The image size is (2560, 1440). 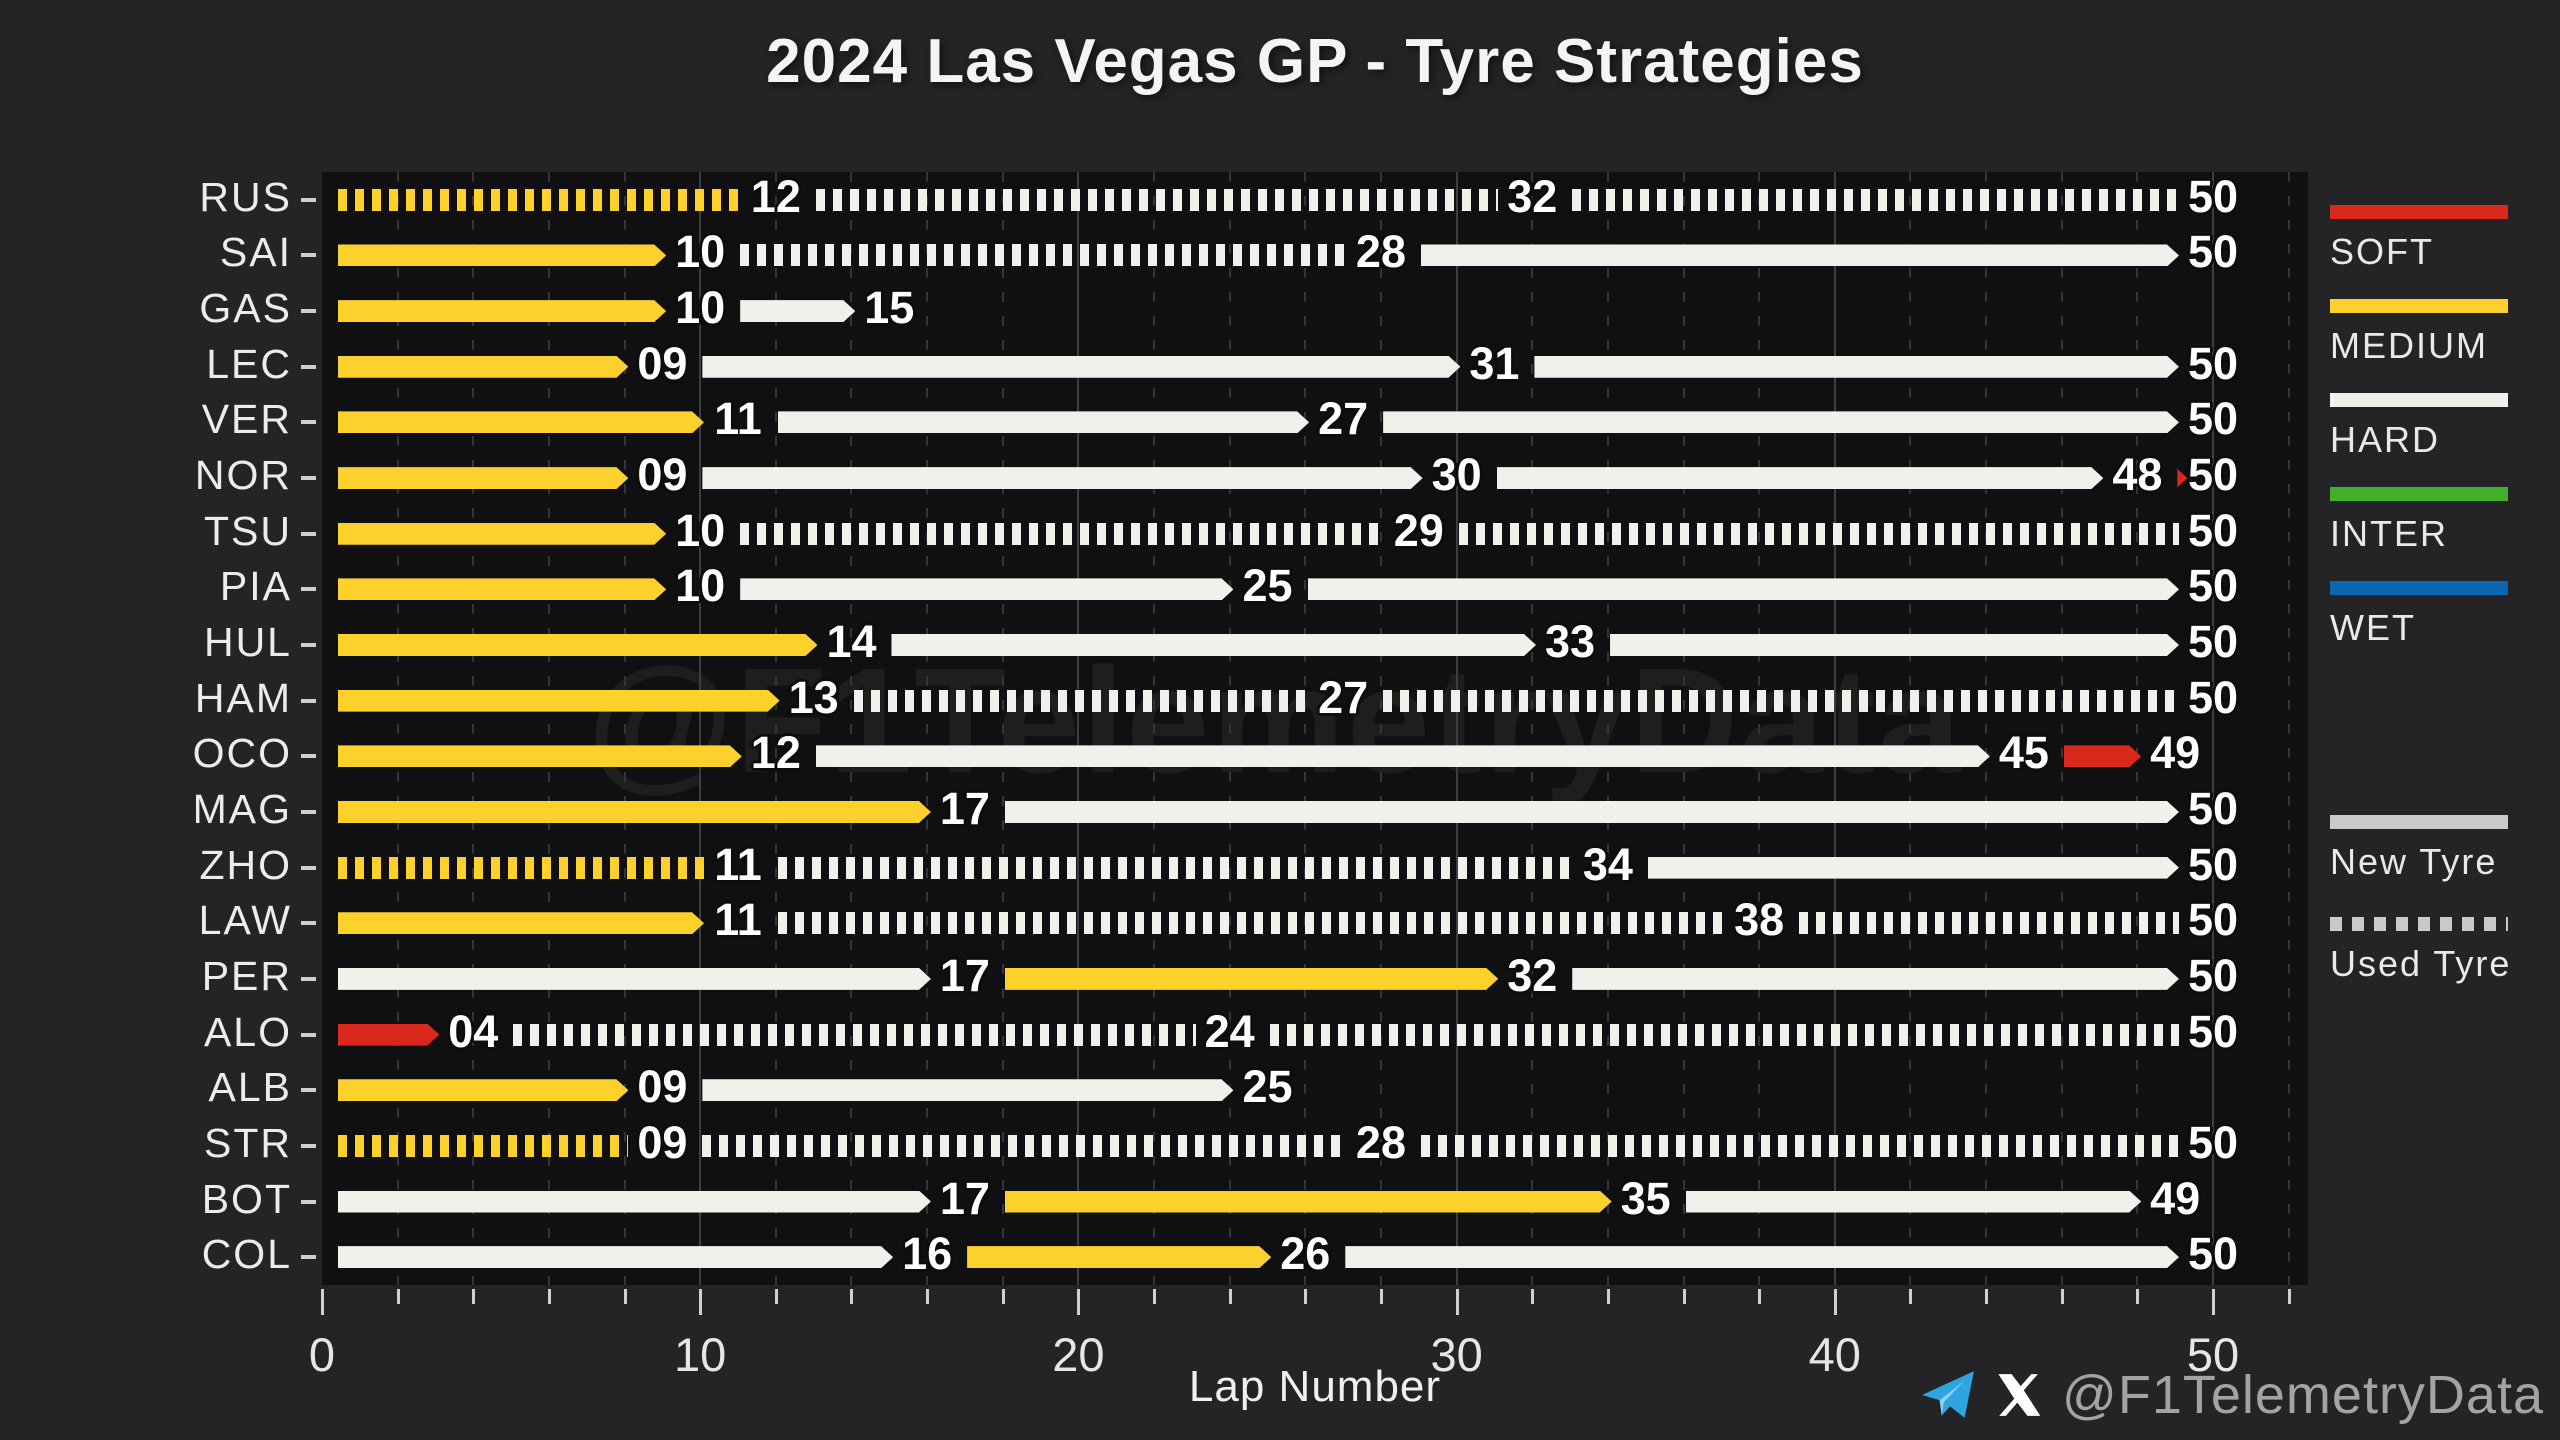 What do you see at coordinates (738, 864) in the screenshot?
I see `stint-end-label: 11` at bounding box center [738, 864].